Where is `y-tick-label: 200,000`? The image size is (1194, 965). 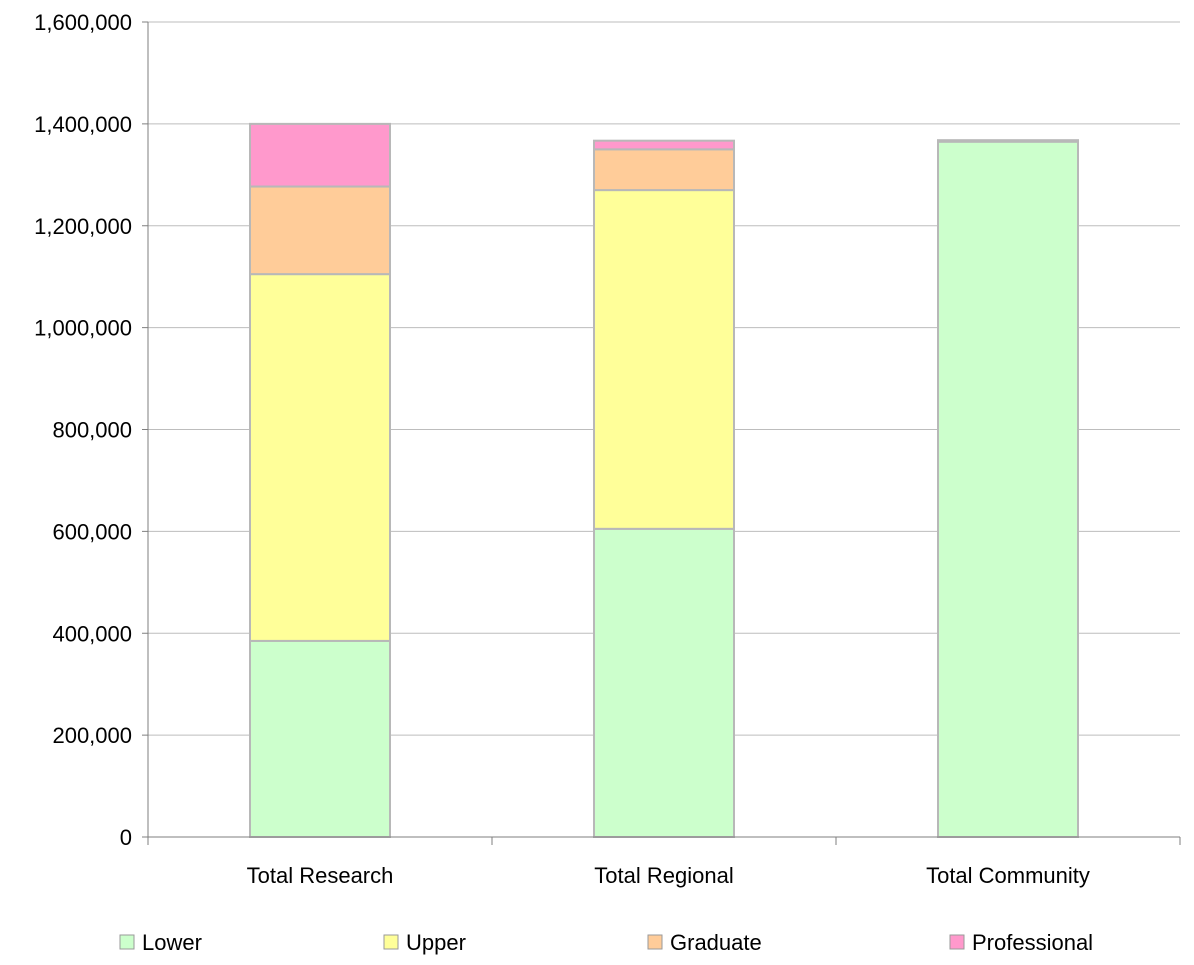 y-tick-label: 200,000 is located at coordinates (92, 735).